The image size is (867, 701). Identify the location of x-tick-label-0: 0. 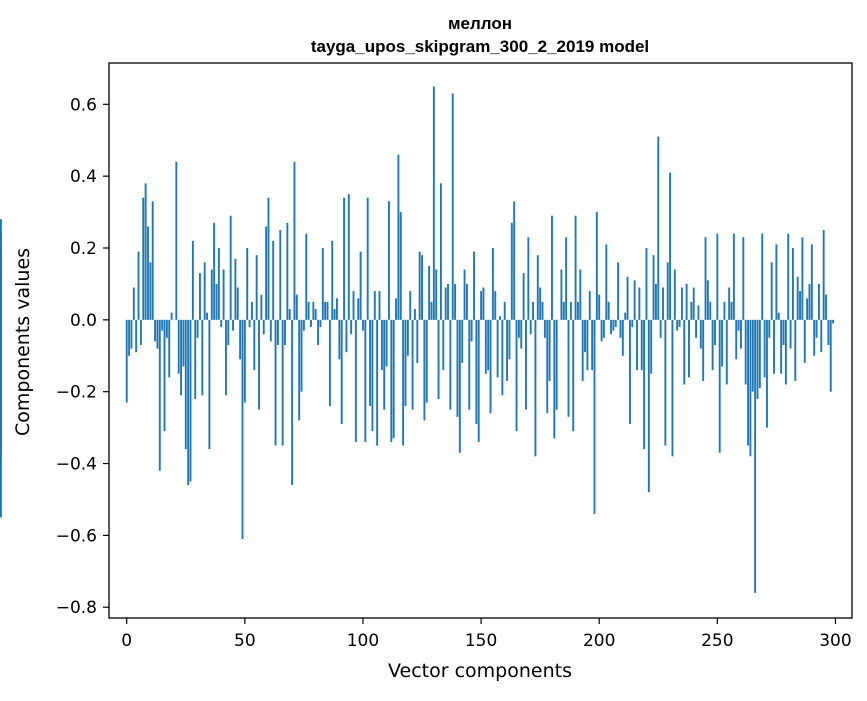
(126, 641).